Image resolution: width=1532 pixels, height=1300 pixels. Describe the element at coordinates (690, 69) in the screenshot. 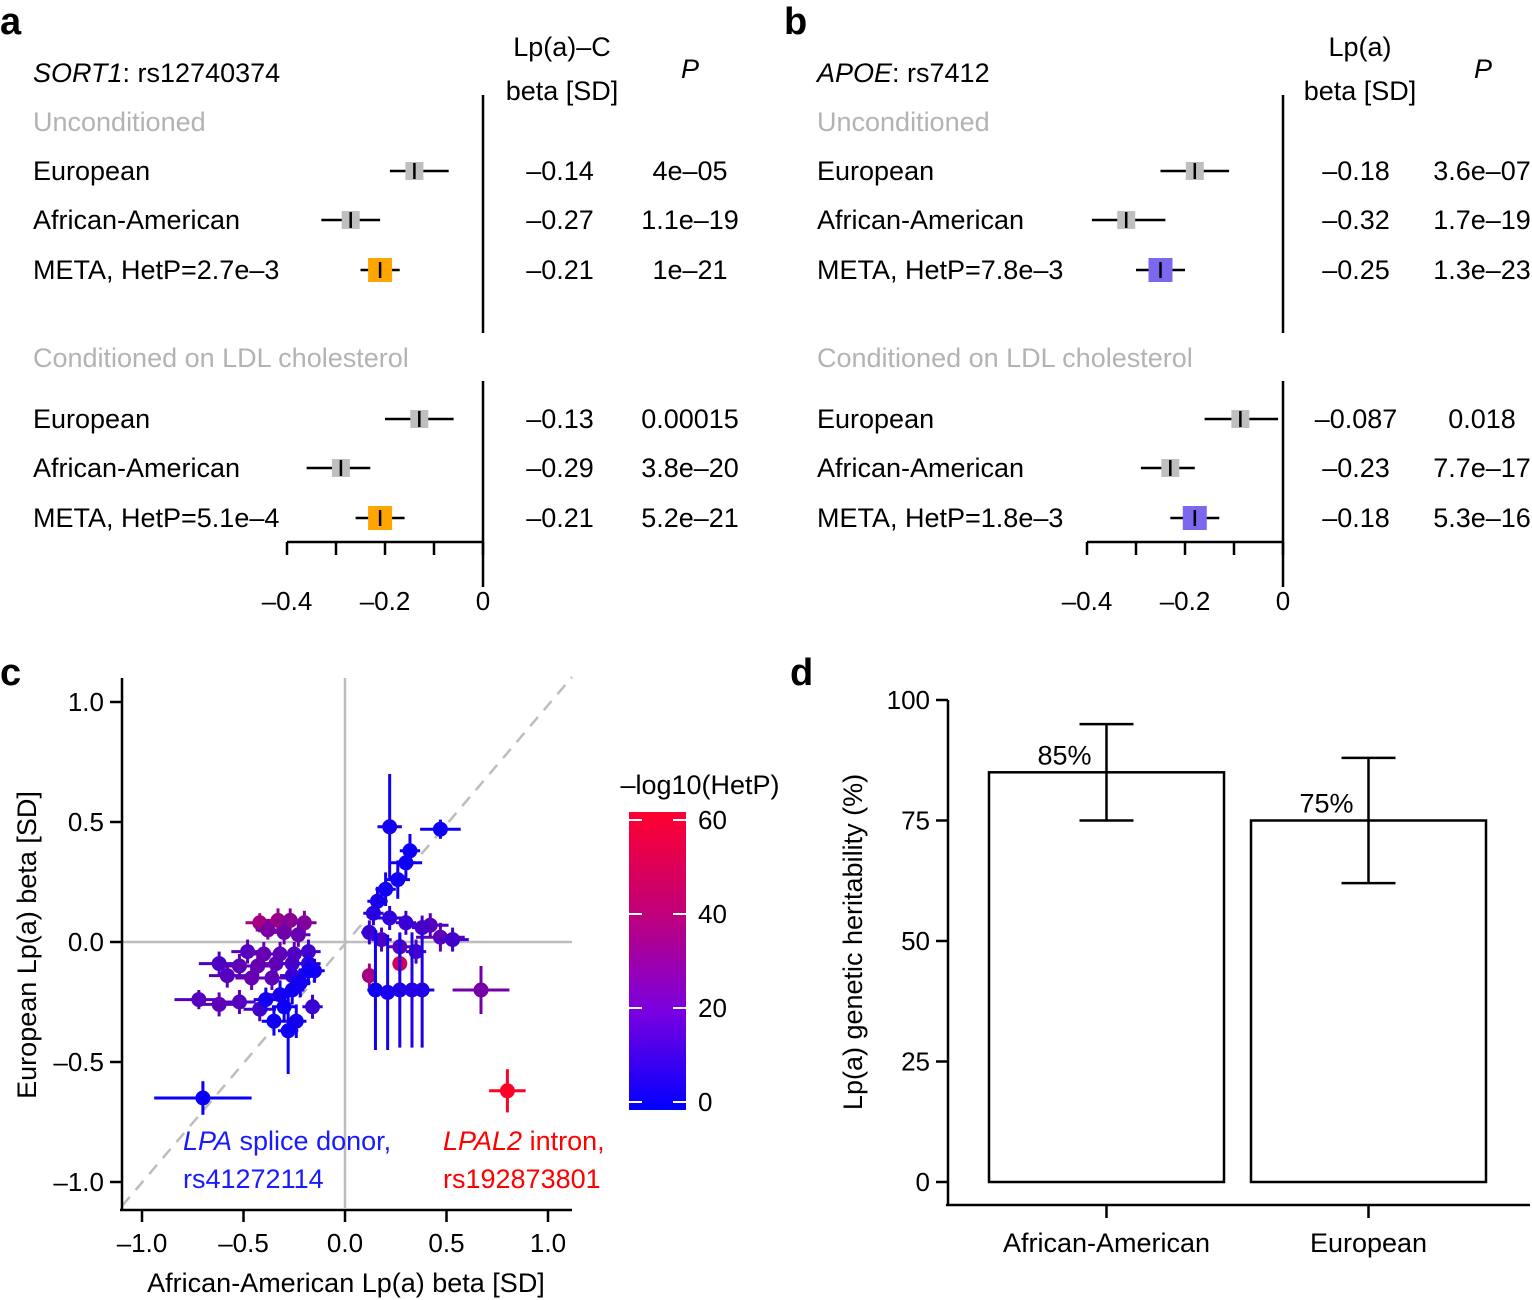

I see `panel-a-p-header: P` at that location.